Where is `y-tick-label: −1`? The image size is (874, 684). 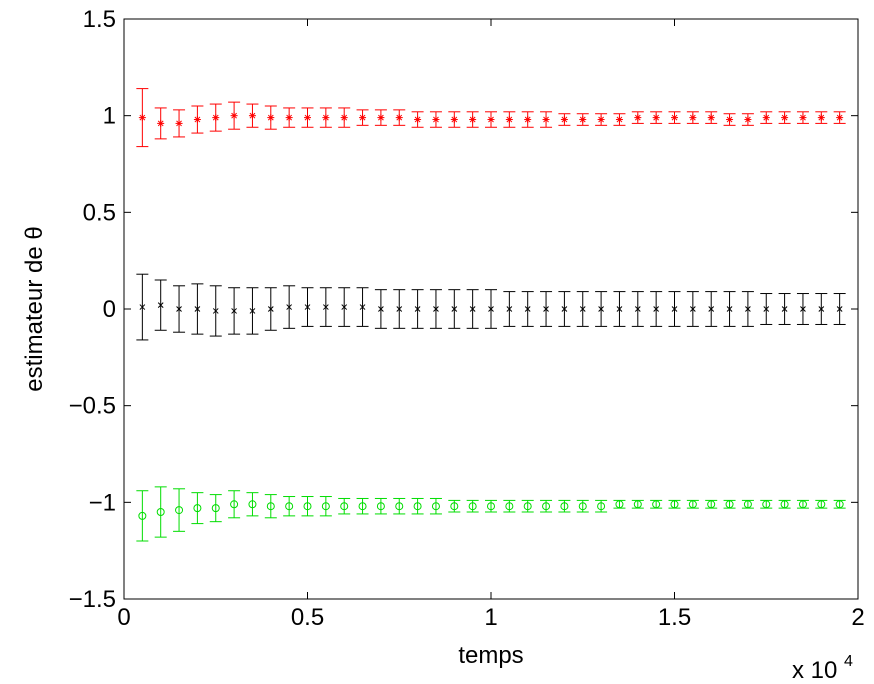 y-tick-label: −1 is located at coordinates (102, 502).